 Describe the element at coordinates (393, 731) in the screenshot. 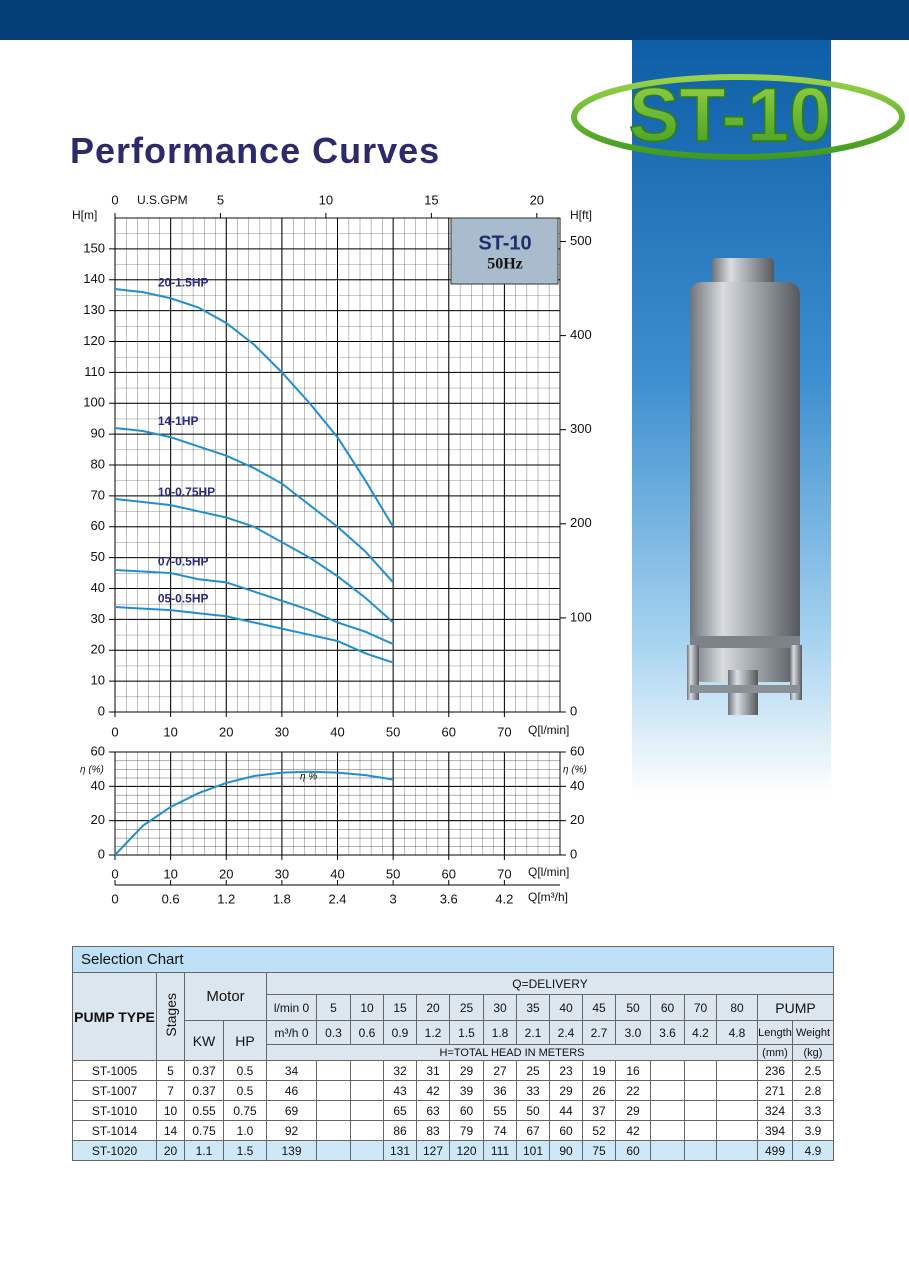

I see `x-tick-label: 50` at that location.